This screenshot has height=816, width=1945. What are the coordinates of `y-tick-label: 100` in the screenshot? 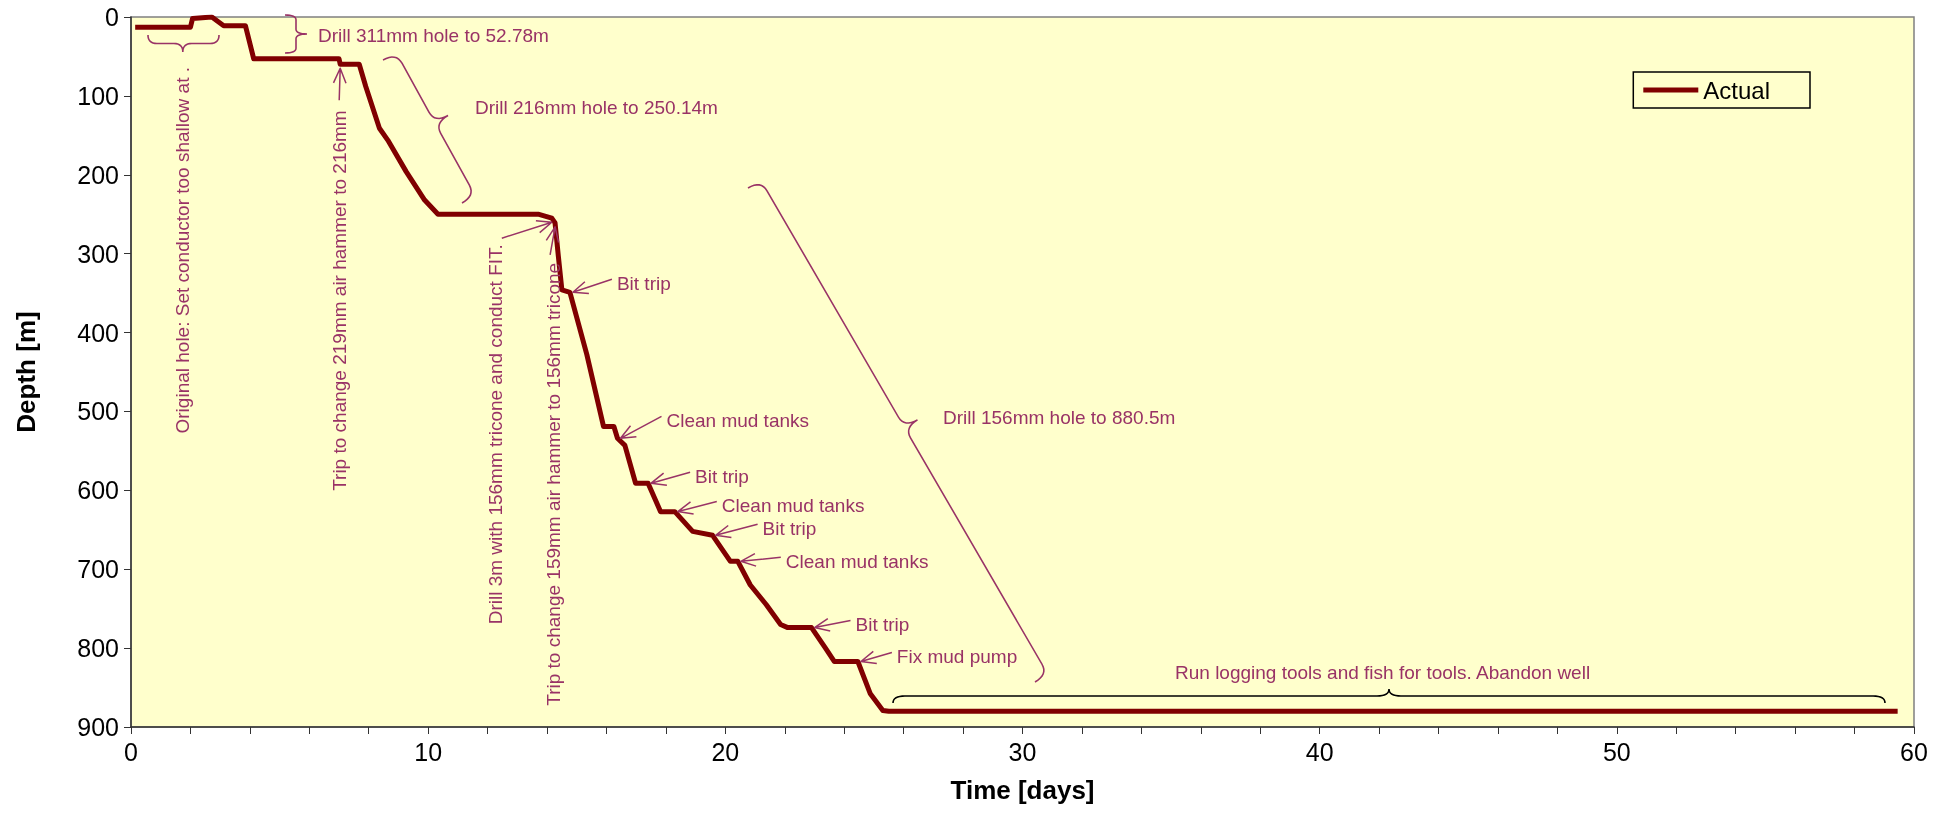 It's located at (98, 95).